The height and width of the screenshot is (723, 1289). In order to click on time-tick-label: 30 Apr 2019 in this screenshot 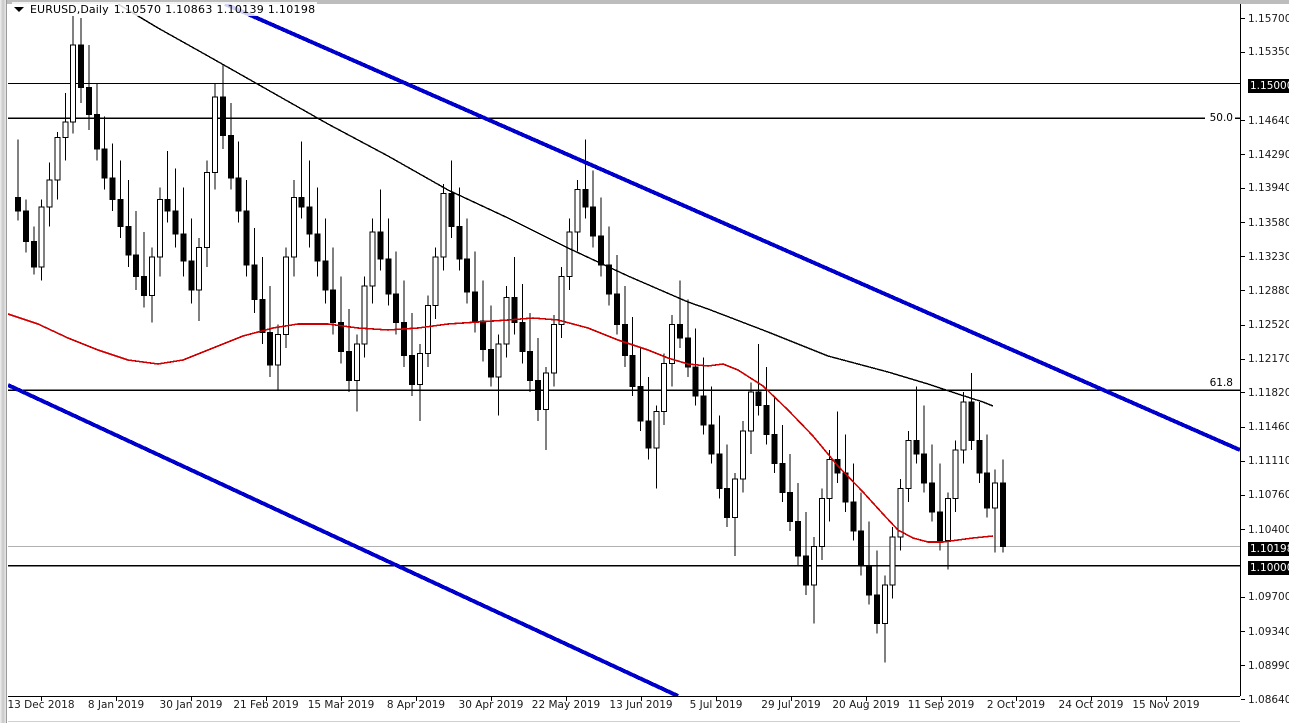, I will do `click(491, 705)`.